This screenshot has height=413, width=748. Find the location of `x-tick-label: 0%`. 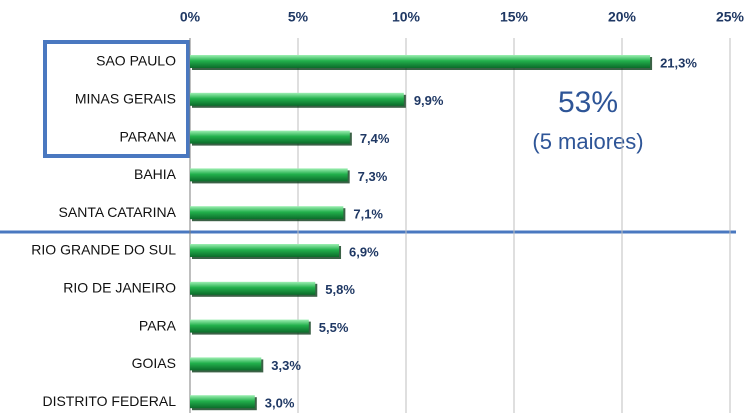

x-tick-label: 0% is located at coordinates (190, 17).